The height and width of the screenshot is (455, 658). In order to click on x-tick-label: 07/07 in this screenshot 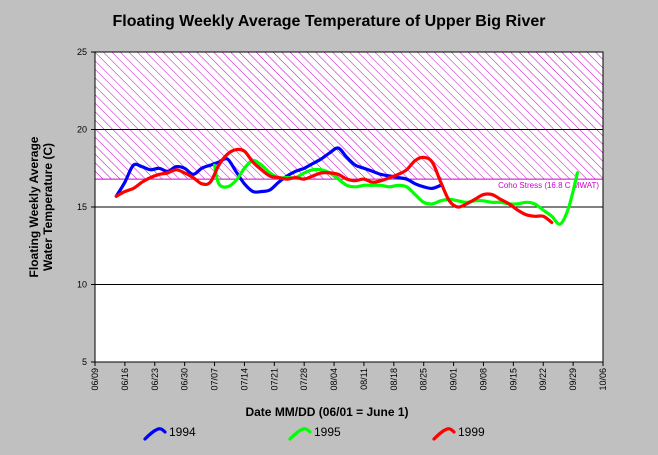, I will do `click(215, 379)`.